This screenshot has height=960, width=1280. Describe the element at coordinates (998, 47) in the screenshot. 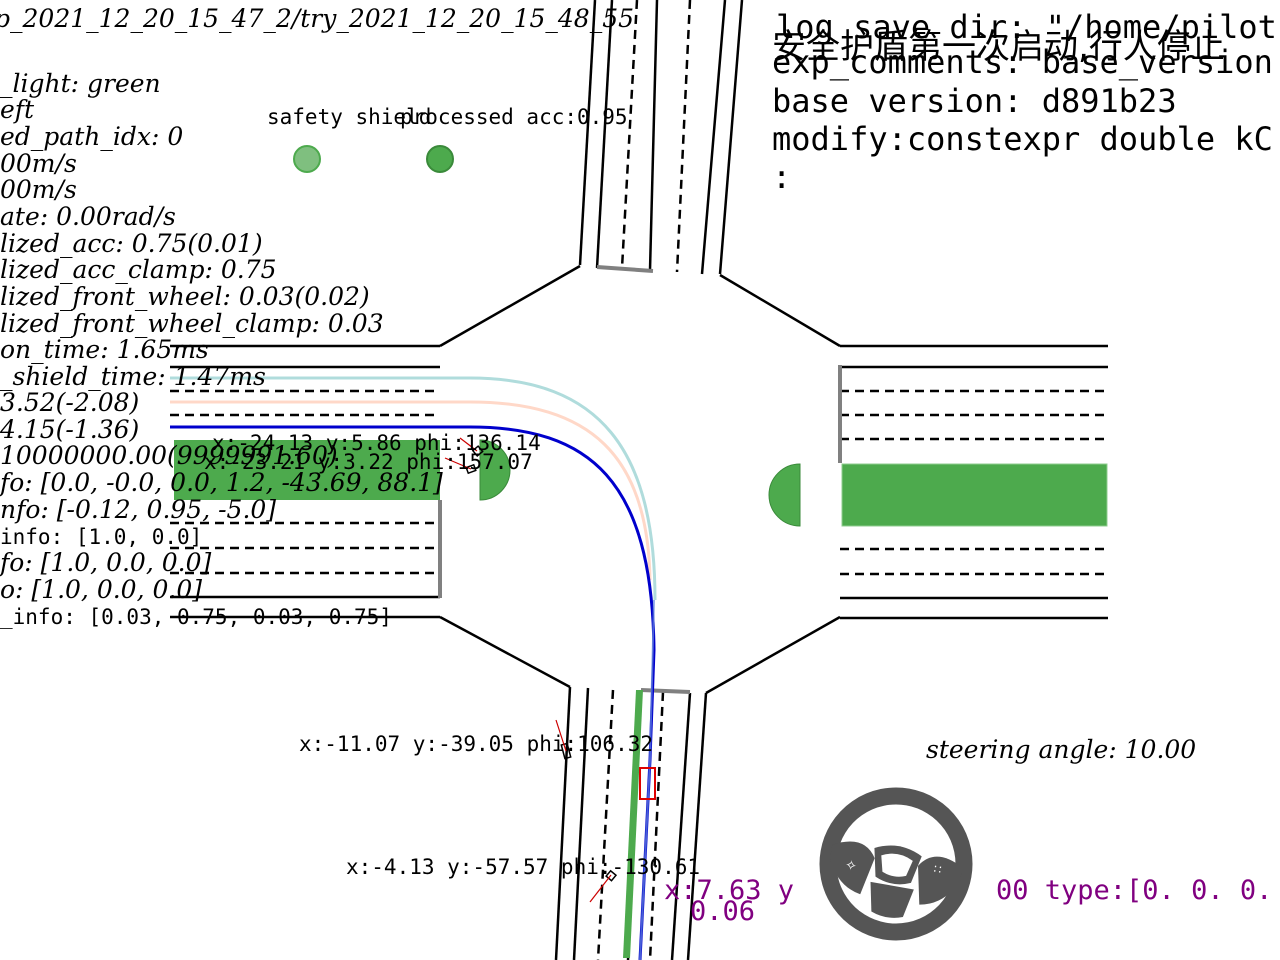

I see `chinese-overlay: 安全护盾第一次启动,行人停止` at that location.